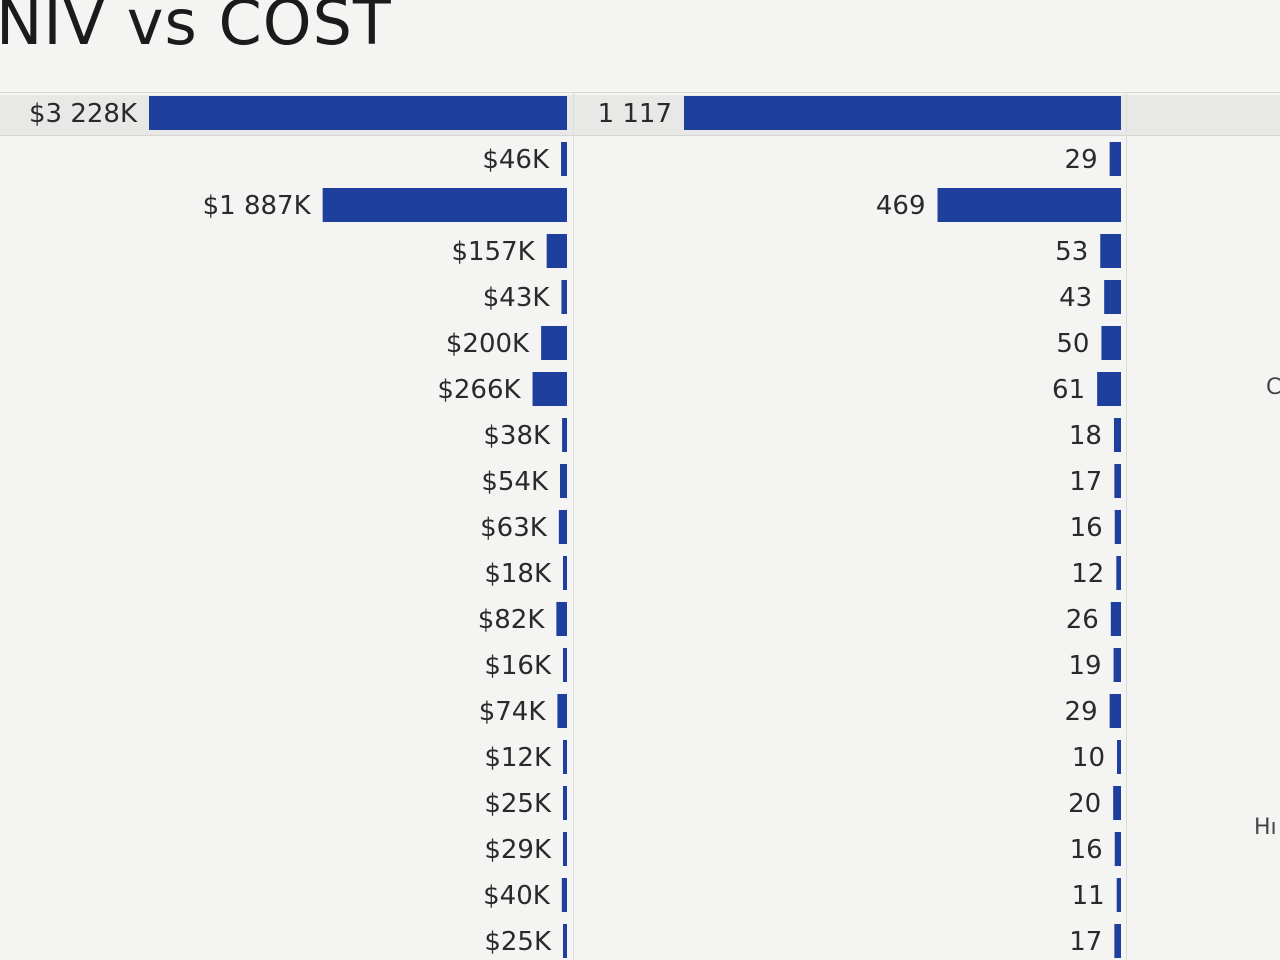 The image size is (1280, 960). Describe the element at coordinates (518, 666) in the screenshot. I see `niv-value-label: $16K` at that location.